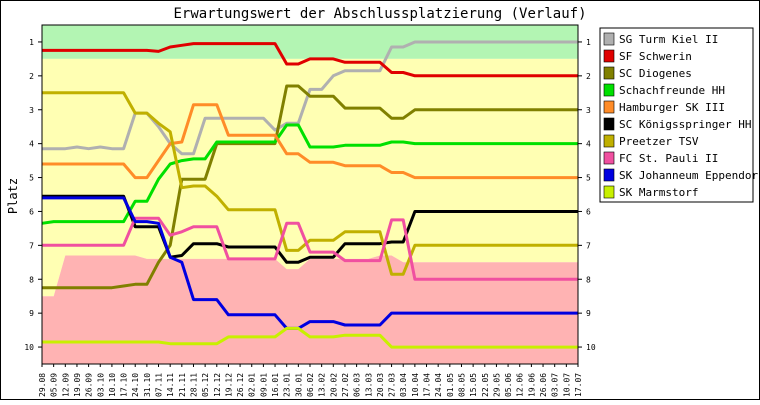  Describe the element at coordinates (29, 347) in the screenshot. I see `y-tick-label-left: 10` at that location.